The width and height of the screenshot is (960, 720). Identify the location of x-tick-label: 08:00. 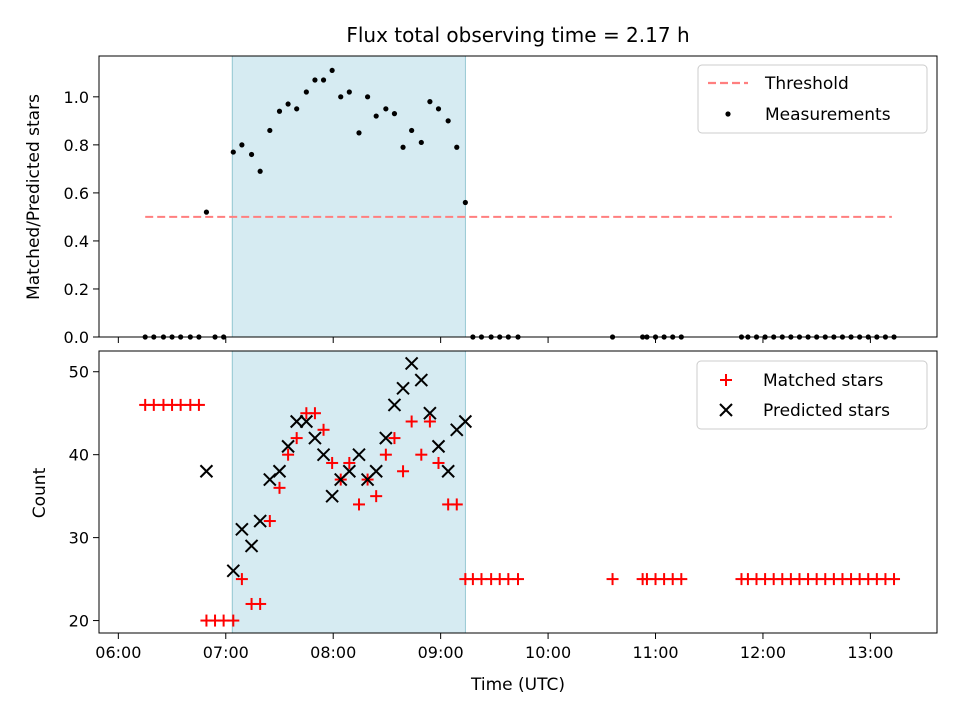
(333, 652).